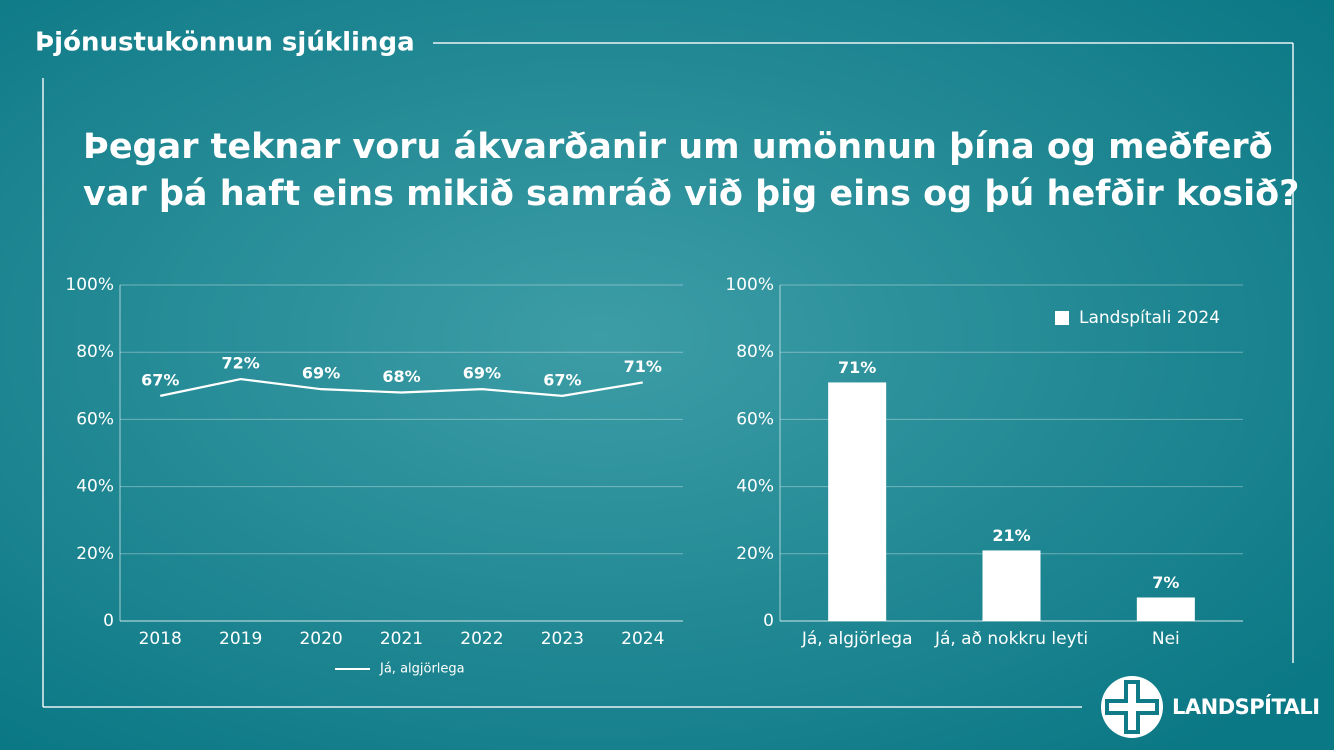  I want to click on value-label: 21%, so click(1011, 535).